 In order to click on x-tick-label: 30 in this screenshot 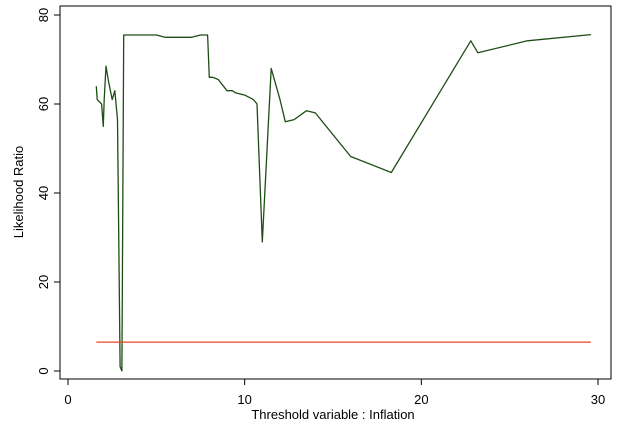, I will do `click(598, 399)`.